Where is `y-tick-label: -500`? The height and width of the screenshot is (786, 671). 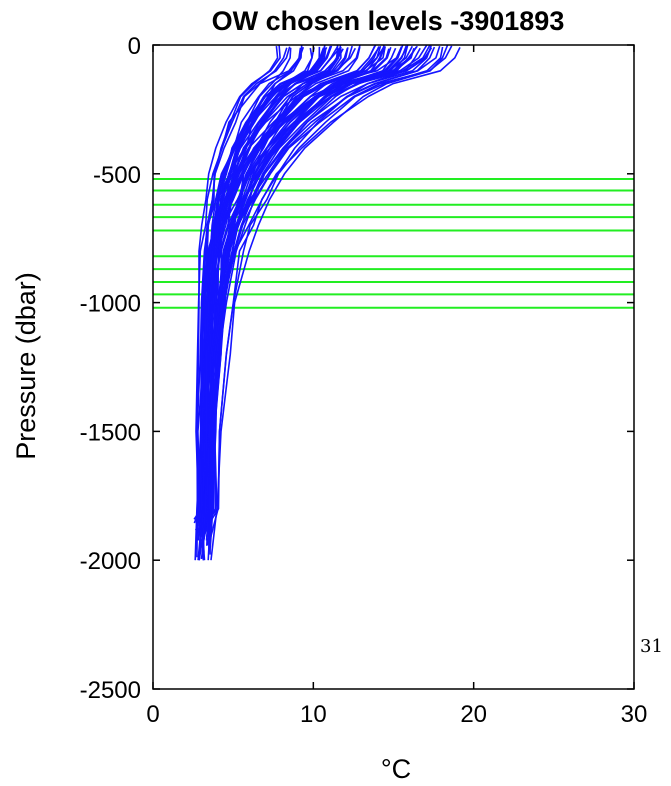
y-tick-label: -500 is located at coordinates (117, 175).